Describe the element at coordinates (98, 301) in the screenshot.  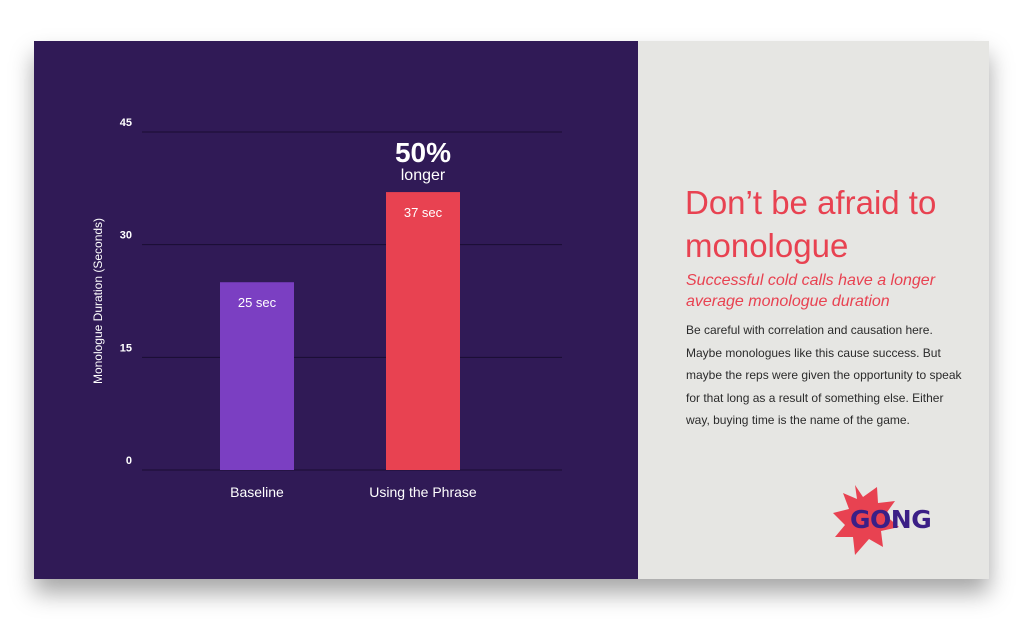
I see `y-axis-label: Monologue Duration (Seconds)` at that location.